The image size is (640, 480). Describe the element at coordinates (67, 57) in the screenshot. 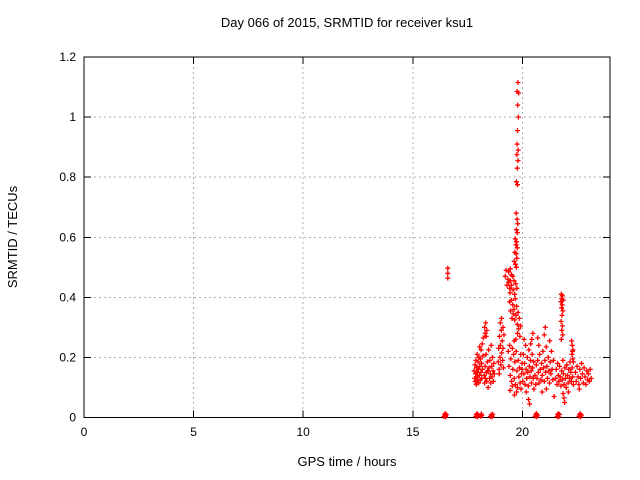

I see `y-tick-label: 1.2` at that location.